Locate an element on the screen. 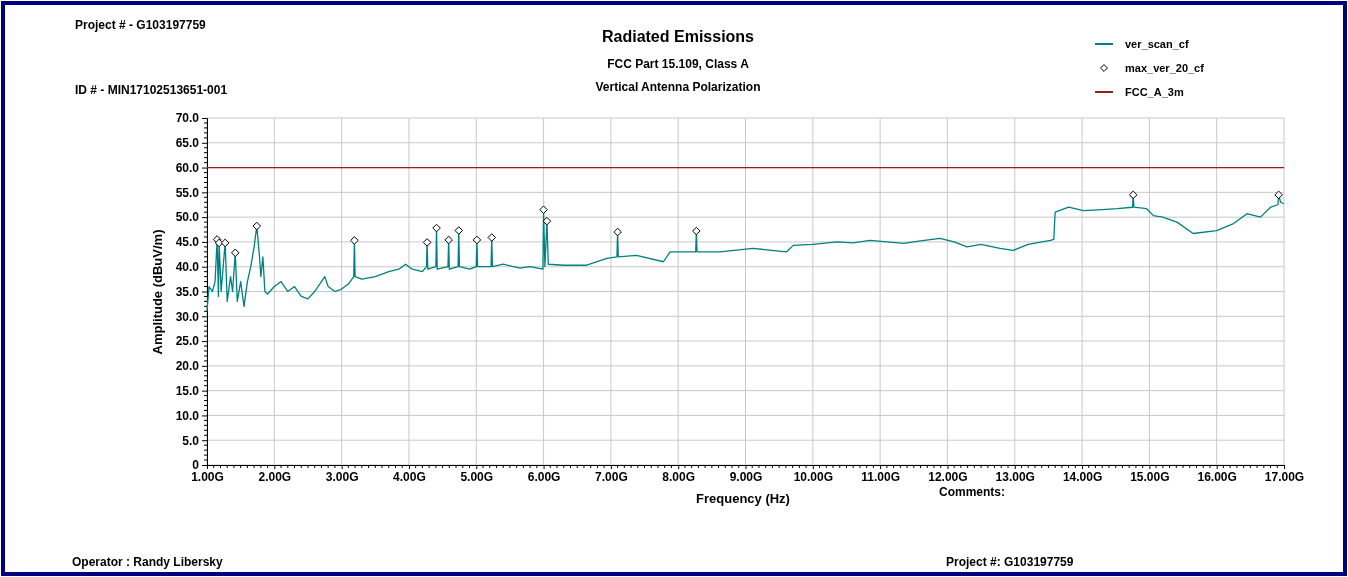 This screenshot has height=577, width=1348. text: Vertical Antenna Polarization is located at coordinates (678, 87).